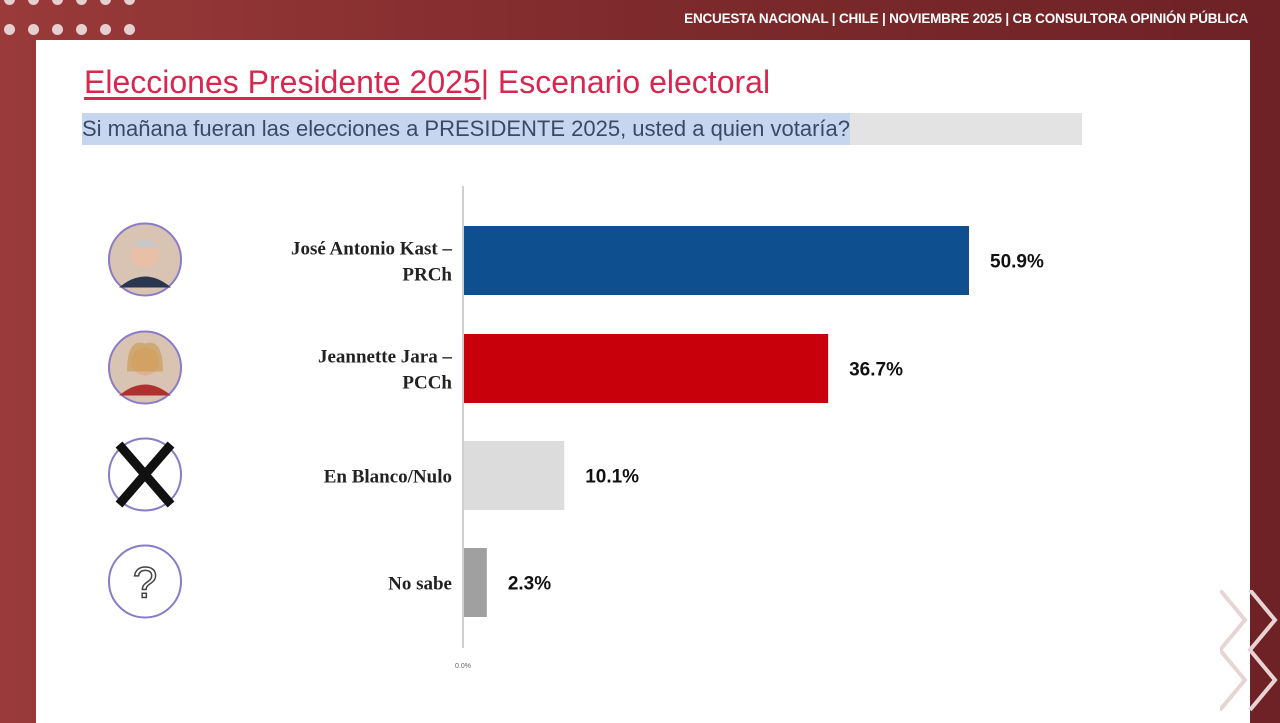 The width and height of the screenshot is (1280, 723). Describe the element at coordinates (282, 82) in the screenshot. I see `title-main: Elecciones Presidente 2025` at that location.